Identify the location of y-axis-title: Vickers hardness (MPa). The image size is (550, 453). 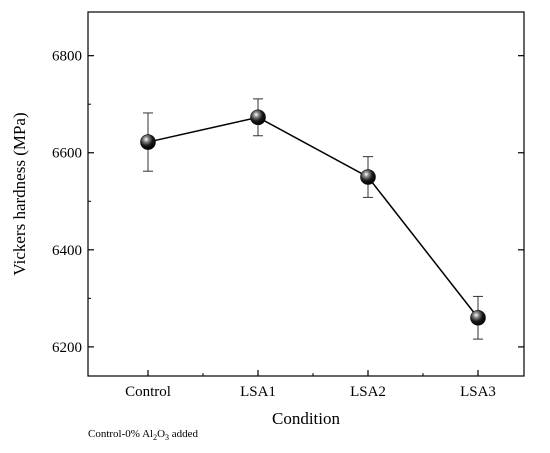
(19, 193).